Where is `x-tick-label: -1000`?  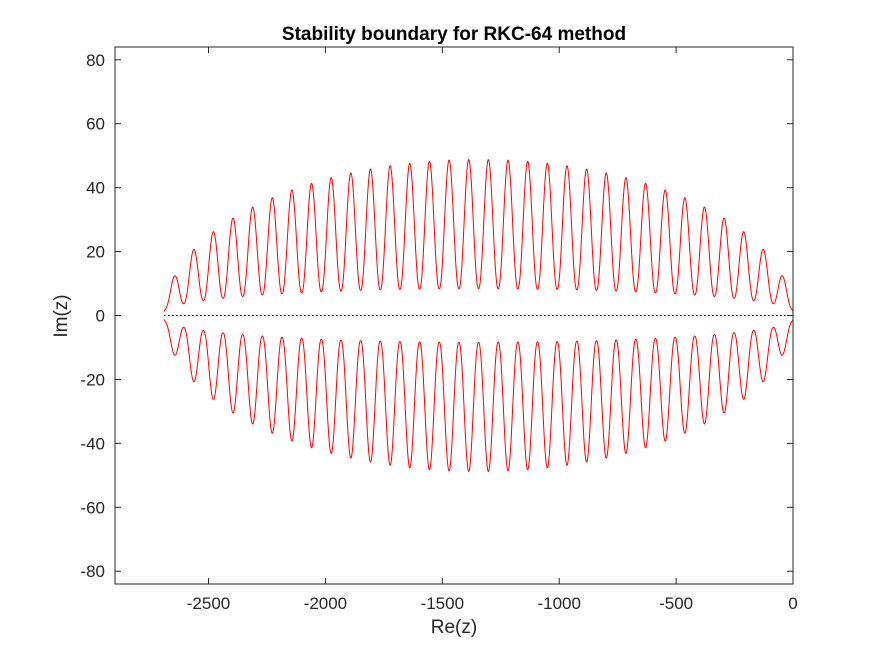
x-tick-label: -1000 is located at coordinates (558, 603).